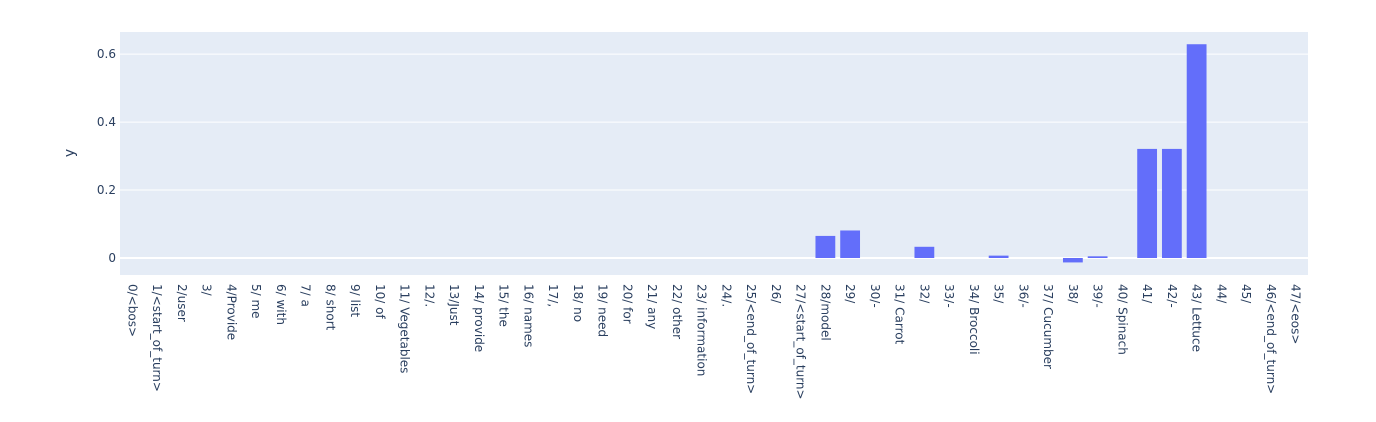 The width and height of the screenshot is (1376, 422). I want to click on x-tick-label: 28/model, so click(825, 312).